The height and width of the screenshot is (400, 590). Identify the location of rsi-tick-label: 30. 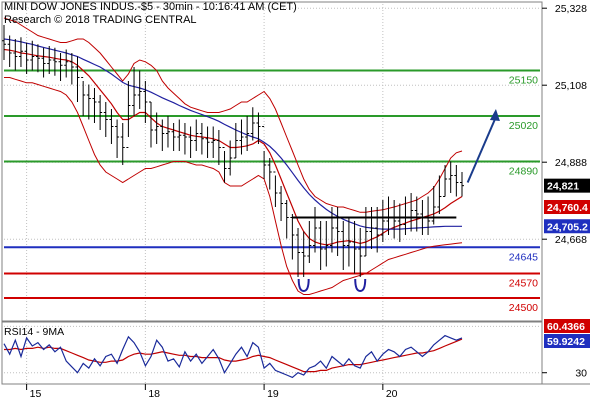
(581, 374).